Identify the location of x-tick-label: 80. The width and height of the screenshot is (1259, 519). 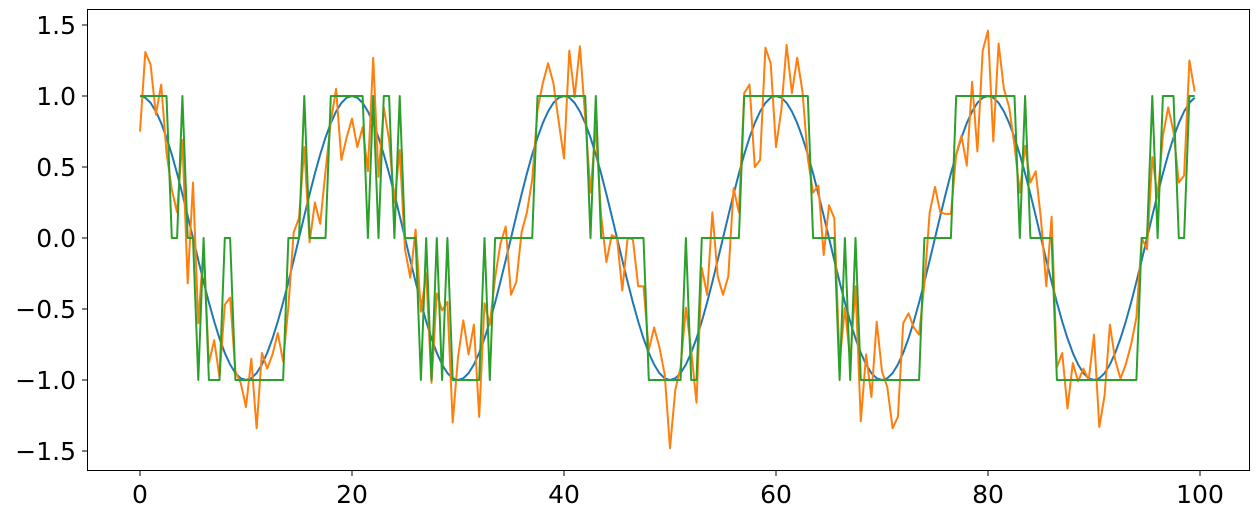
(988, 494).